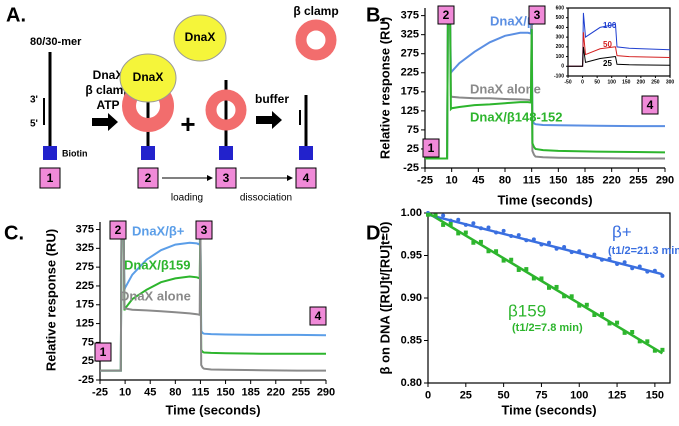 The width and height of the screenshot is (679, 426). Describe the element at coordinates (411, 340) in the screenshot. I see `y-tick-label: 0.85` at that location.